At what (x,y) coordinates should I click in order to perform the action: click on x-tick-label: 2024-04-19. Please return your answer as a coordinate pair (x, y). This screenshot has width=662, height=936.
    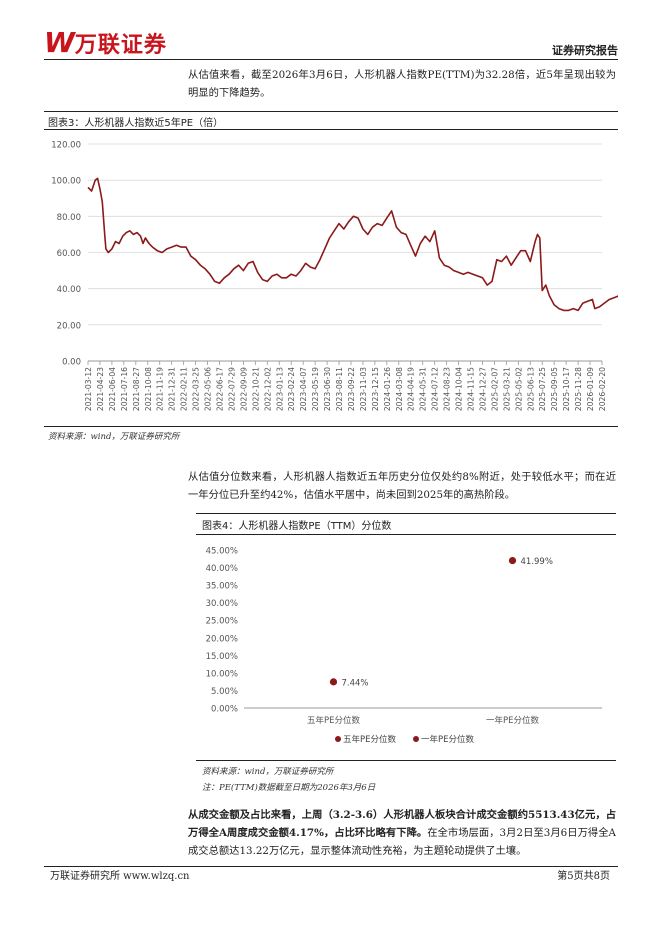
    Looking at the image, I should click on (411, 389).